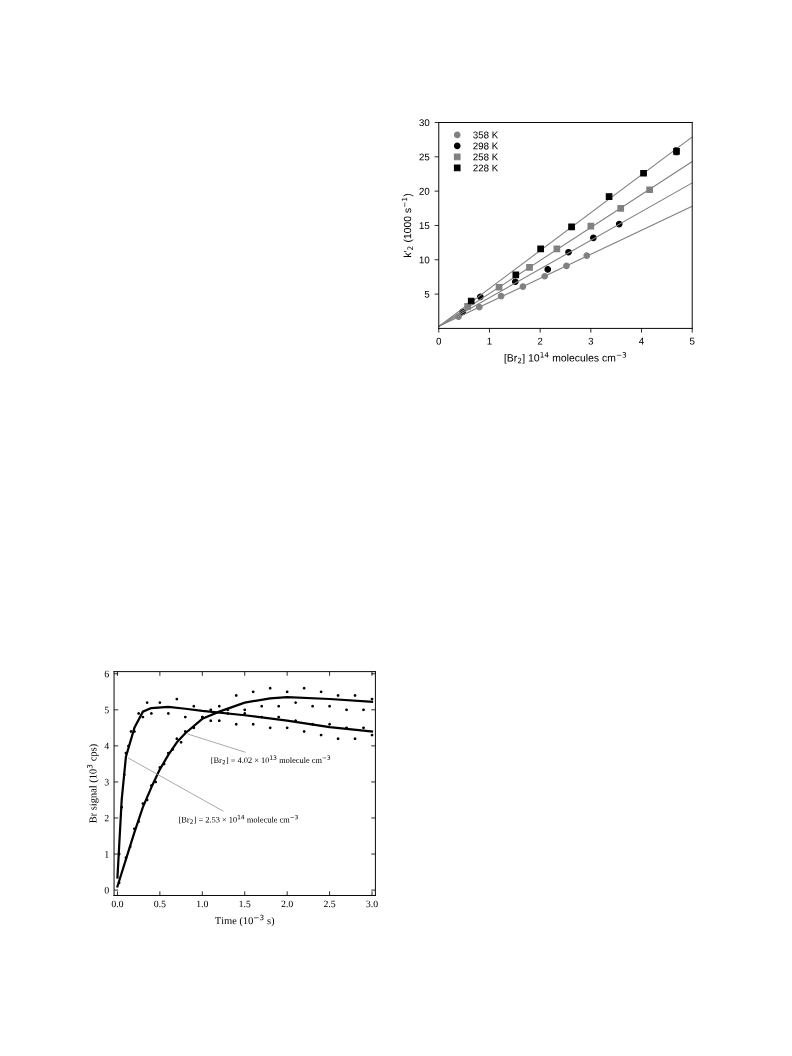 This screenshot has height=1056, width=792. What do you see at coordinates (203, 904) in the screenshot?
I see `x-tick-label: 1.0` at bounding box center [203, 904].